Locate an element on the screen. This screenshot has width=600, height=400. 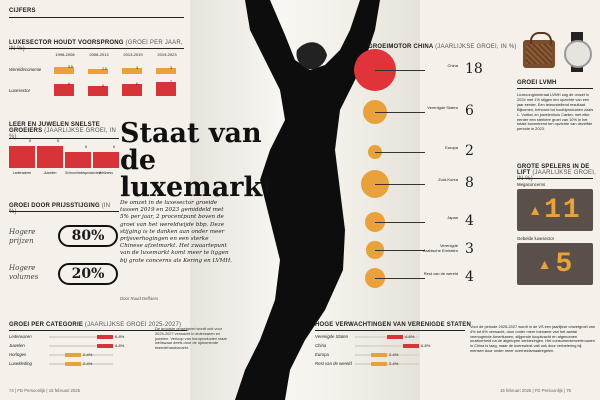
region-name: Japan is located at coordinates (452, 217).